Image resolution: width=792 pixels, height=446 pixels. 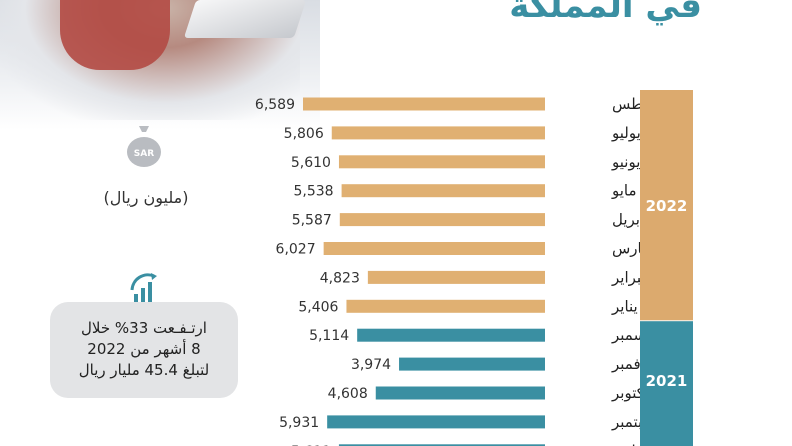 I want to click on category-label: أبريل, so click(x=628, y=219).